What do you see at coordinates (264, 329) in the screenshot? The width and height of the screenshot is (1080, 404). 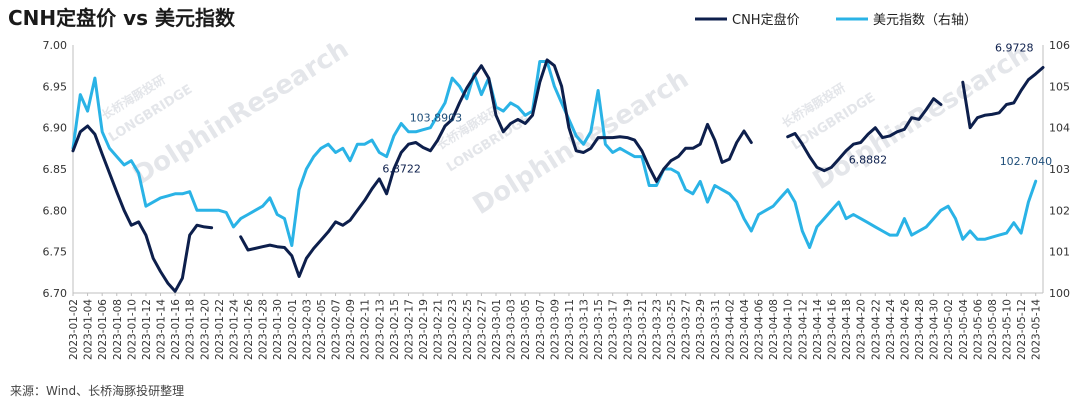 I see `x-tick-label: 2023-01-28` at bounding box center [264, 329].